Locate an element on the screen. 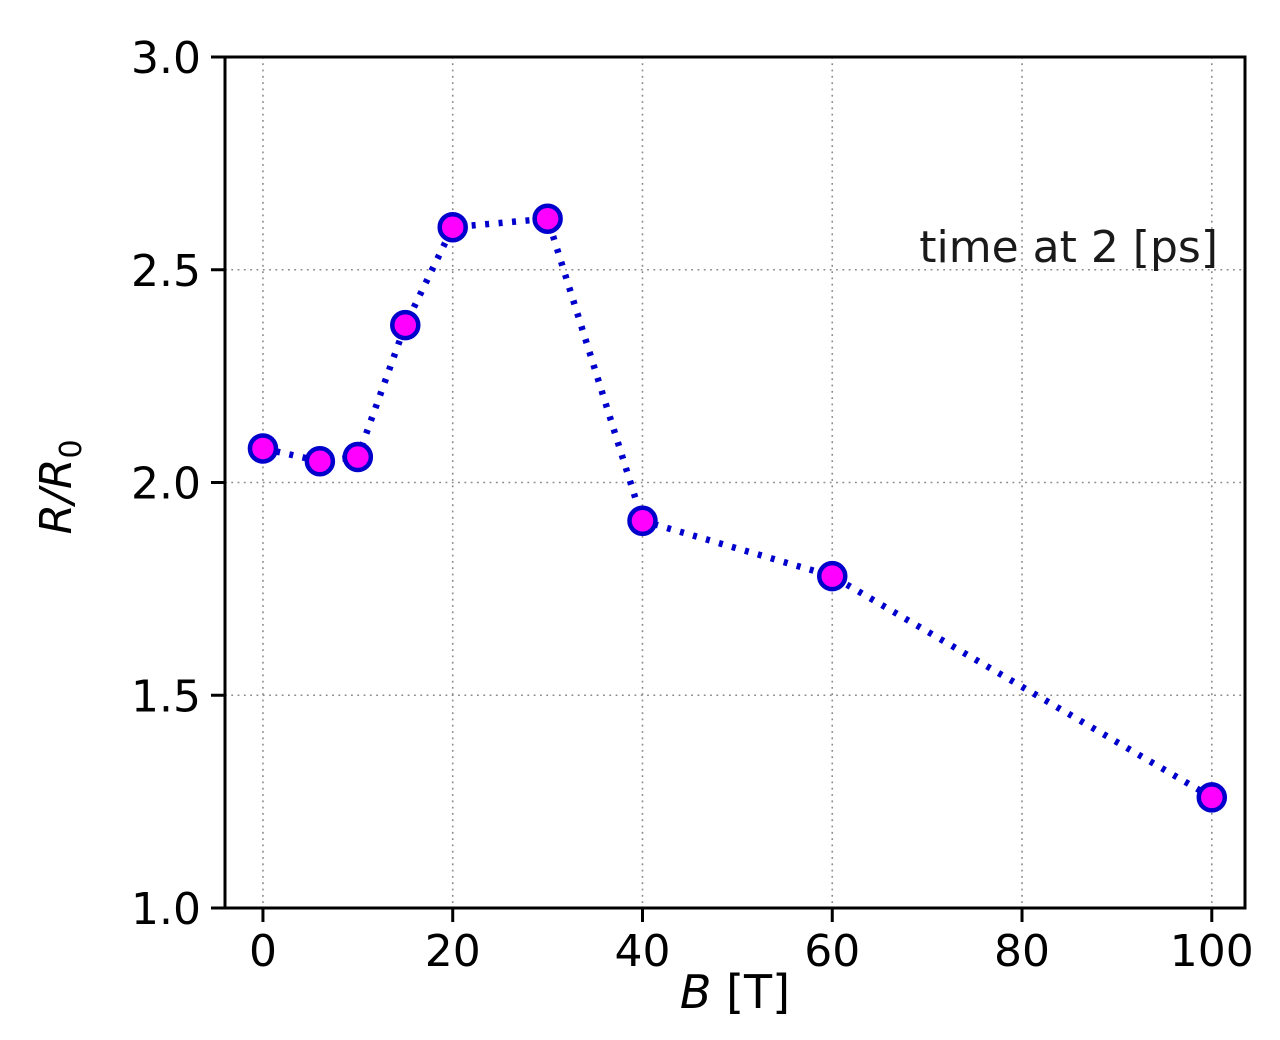 The height and width of the screenshot is (1040, 1280). y-axis-label-main: R/R is located at coordinates (57, 496).